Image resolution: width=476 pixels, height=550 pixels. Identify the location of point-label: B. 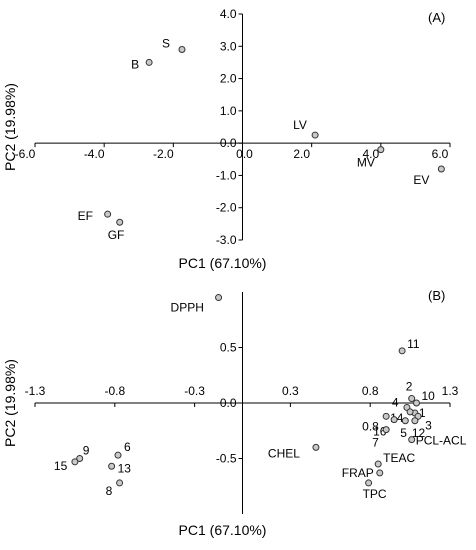
(135, 64).